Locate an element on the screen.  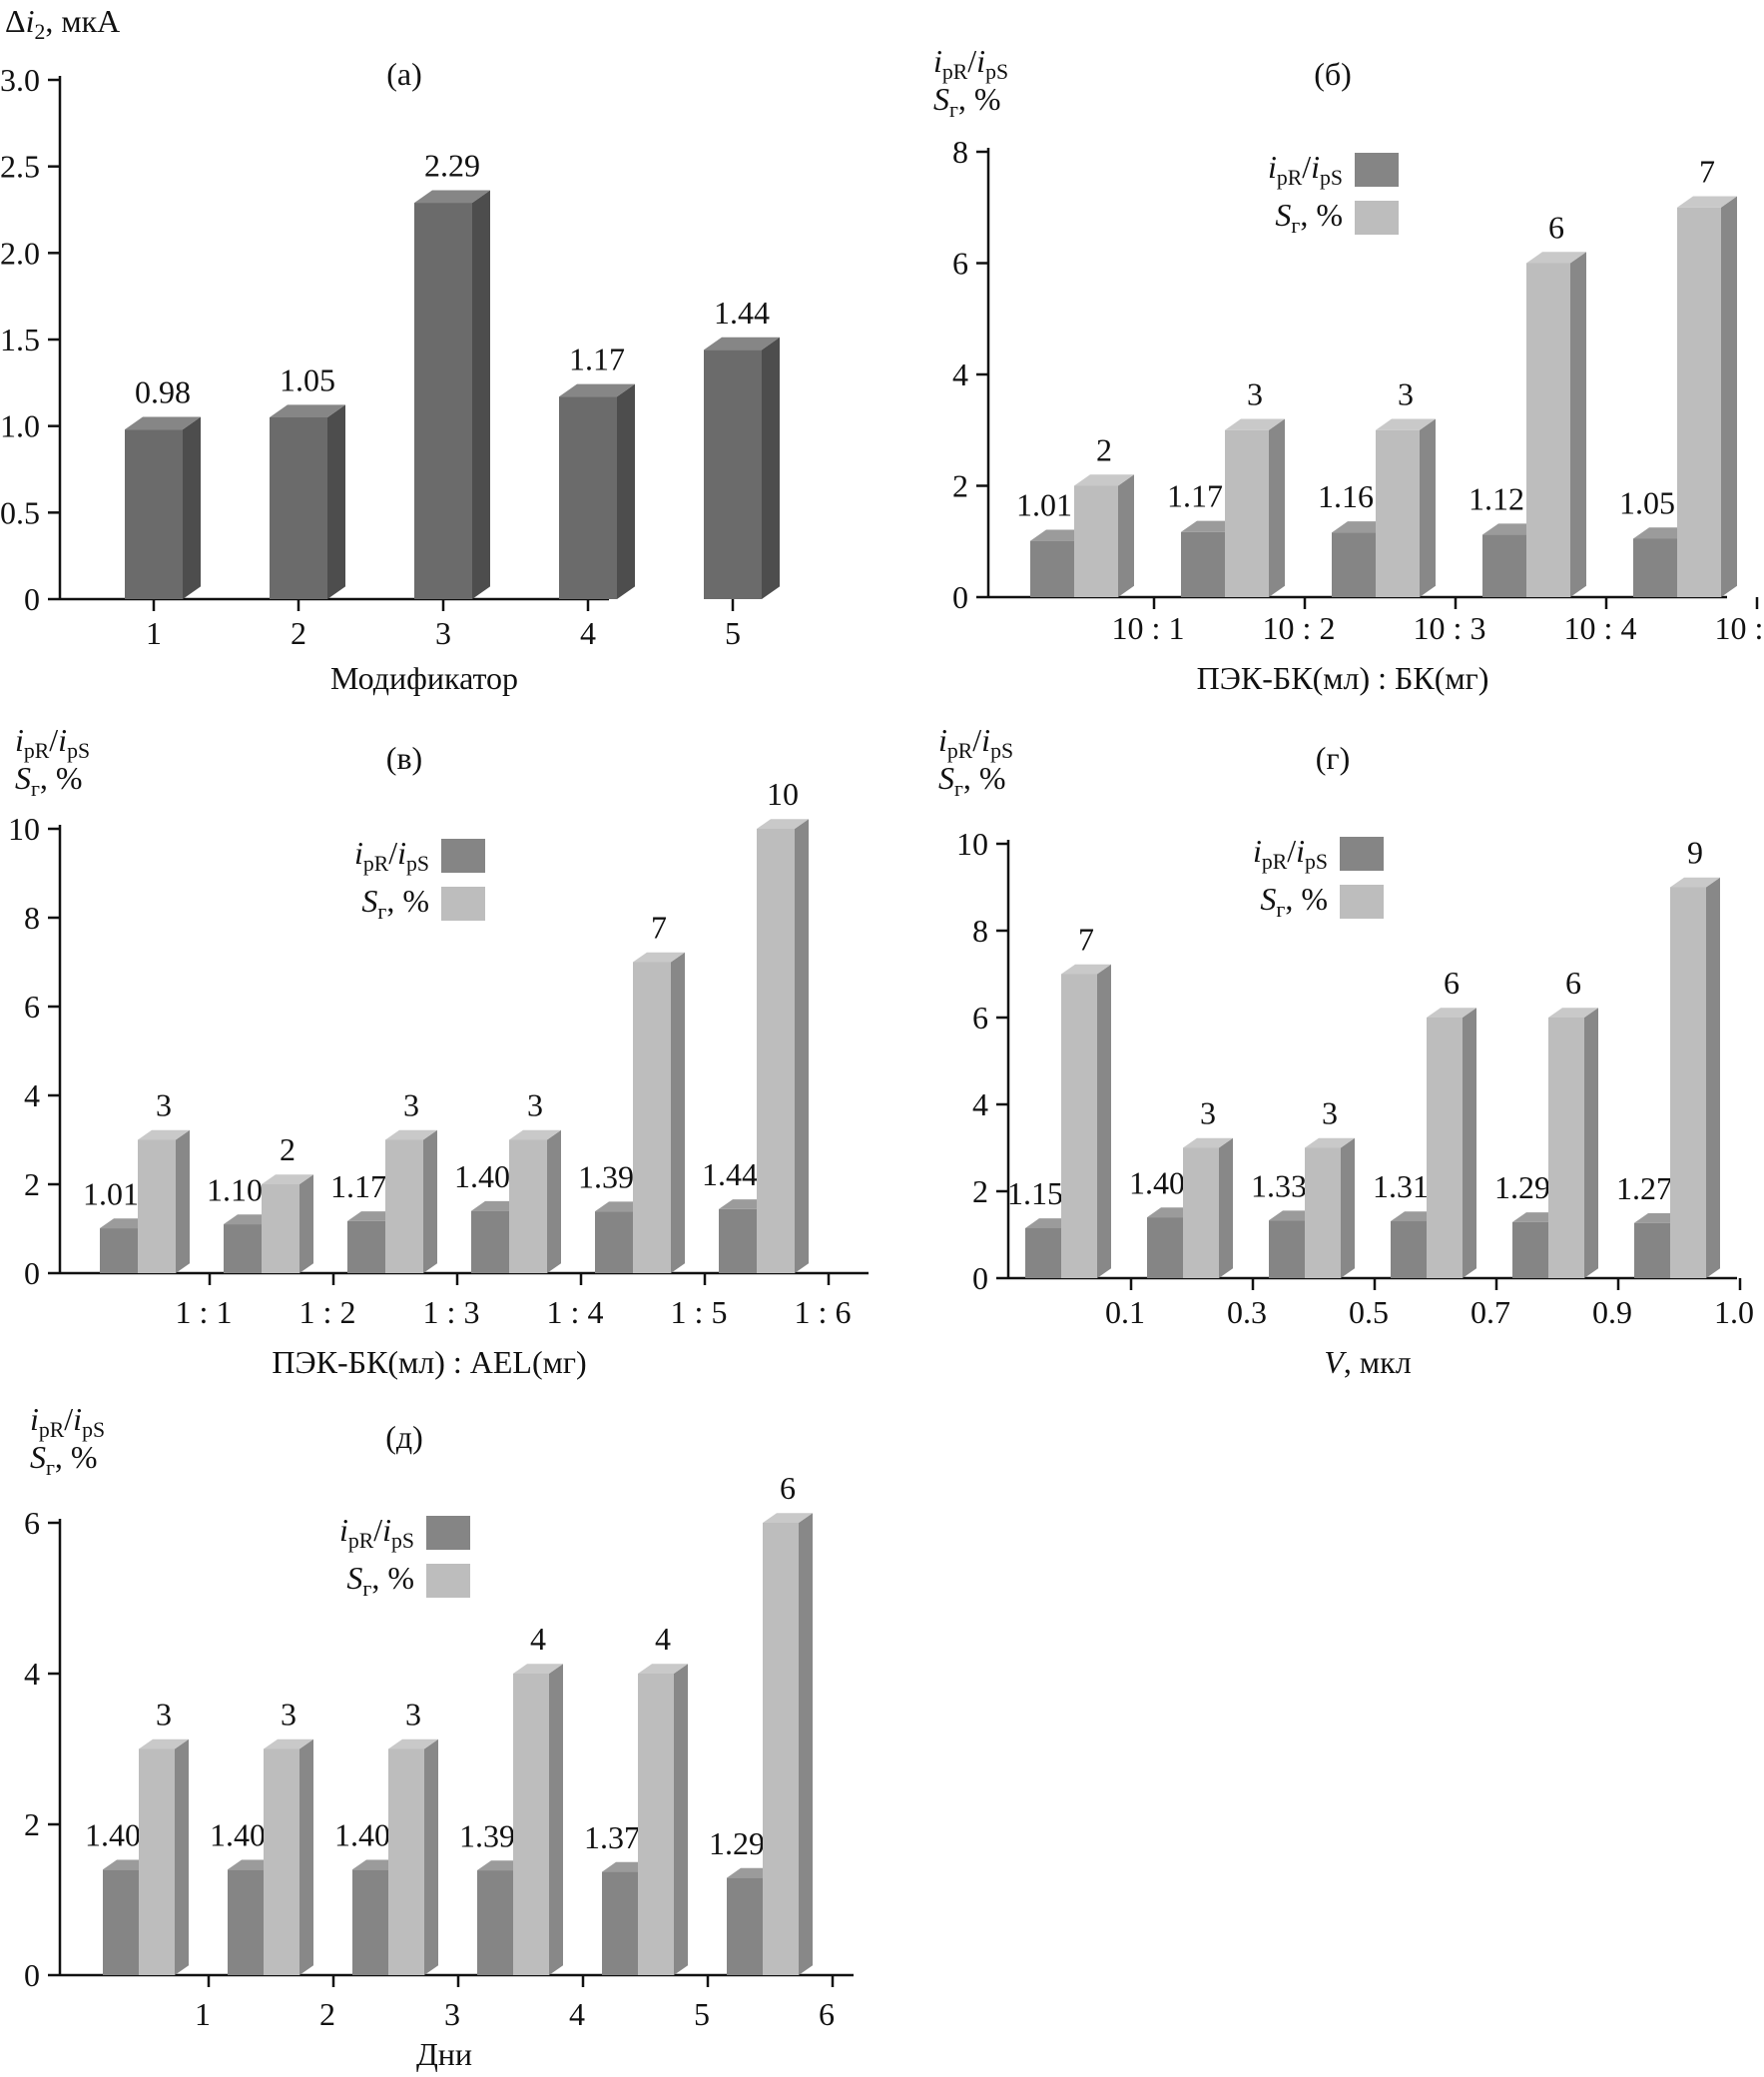
data-label: 9 is located at coordinates (1695, 853).